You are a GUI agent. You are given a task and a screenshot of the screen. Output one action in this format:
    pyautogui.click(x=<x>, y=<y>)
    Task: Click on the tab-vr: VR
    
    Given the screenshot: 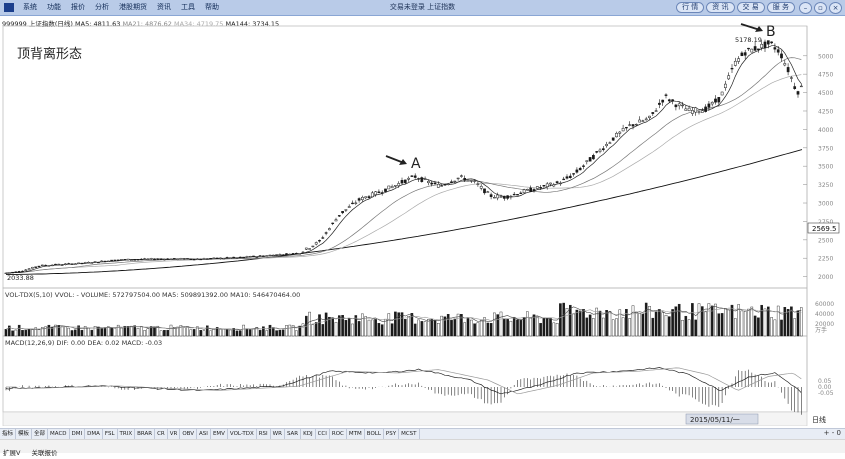 What is the action you would take?
    pyautogui.click(x=174, y=434)
    